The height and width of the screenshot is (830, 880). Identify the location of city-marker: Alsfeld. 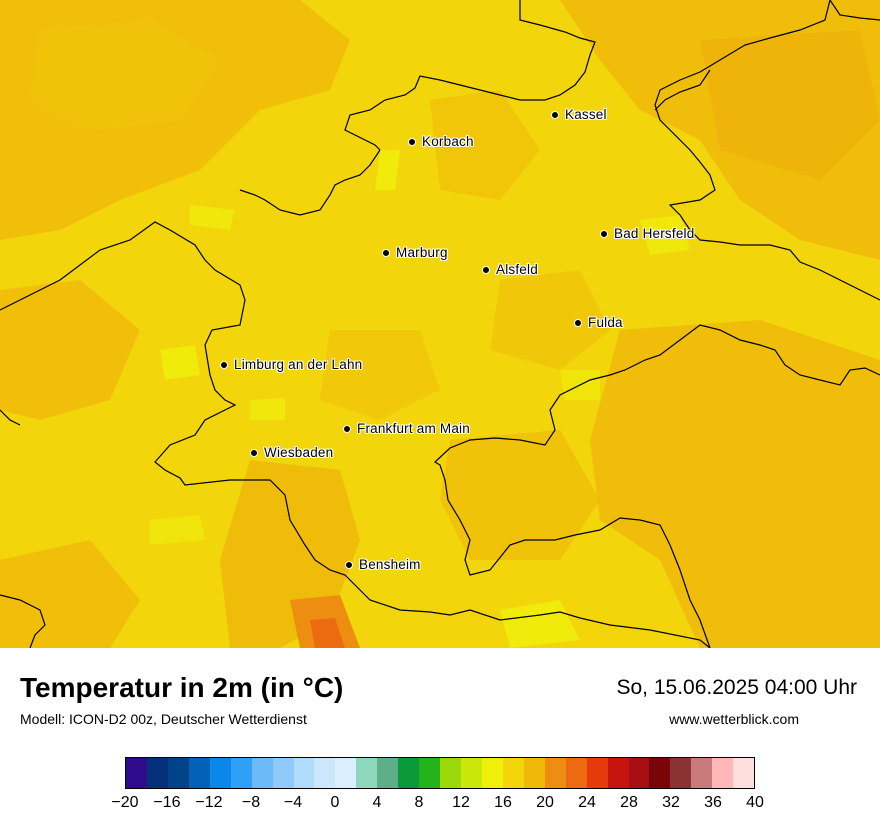
(510, 269).